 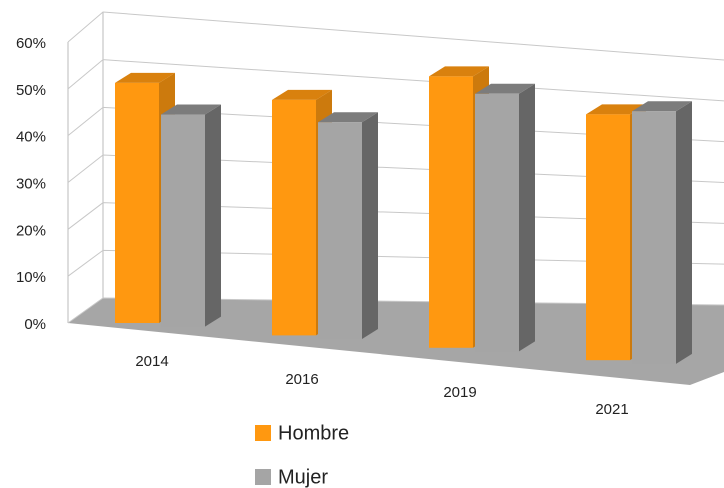 What do you see at coordinates (313, 433) in the screenshot?
I see `legend-label: Hombre` at bounding box center [313, 433].